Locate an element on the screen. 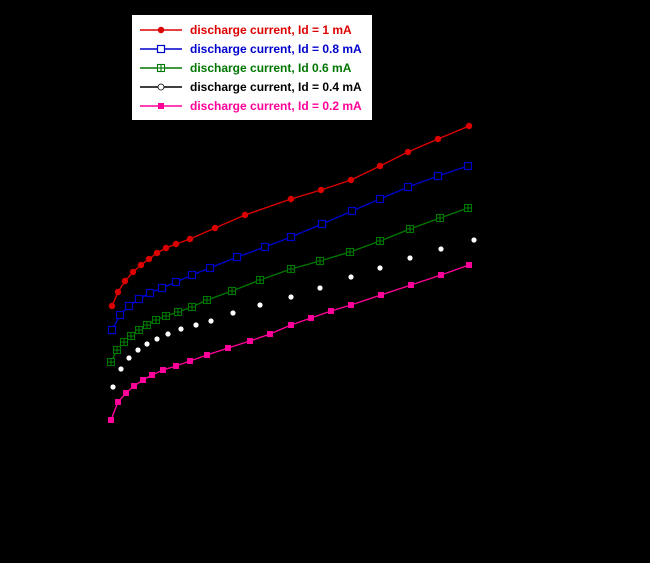 This screenshot has height=563, width=650. legend-item: discharge current, Id = 0.4 mA is located at coordinates (250, 86).